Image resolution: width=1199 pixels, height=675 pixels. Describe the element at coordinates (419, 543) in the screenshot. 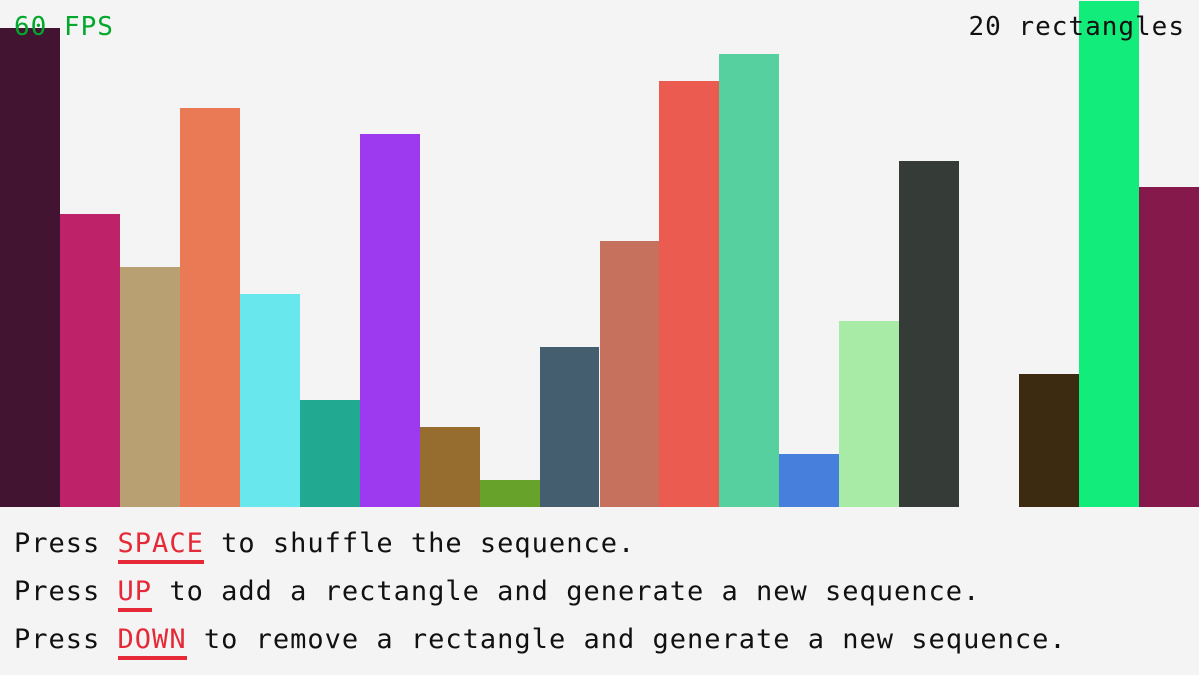

I see `instruction-text: to shuffle the sequence.` at that location.